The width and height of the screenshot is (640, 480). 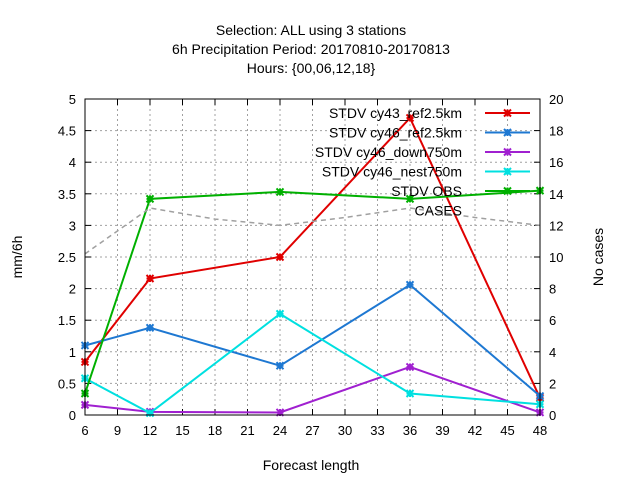 What do you see at coordinates (426, 191) in the screenshot?
I see `legend-label-stdv-obs: STDV OBS` at bounding box center [426, 191].